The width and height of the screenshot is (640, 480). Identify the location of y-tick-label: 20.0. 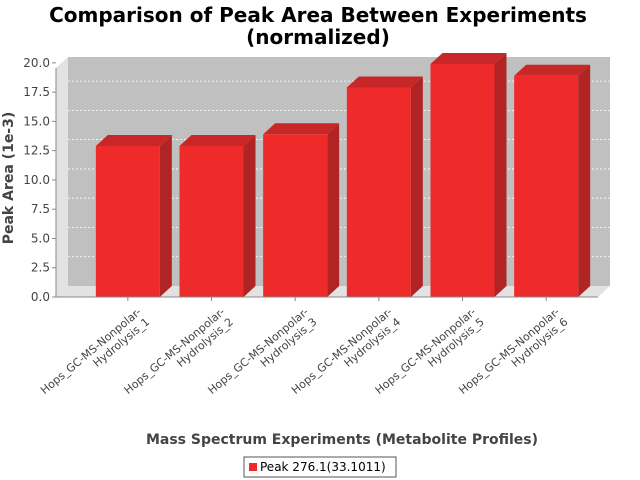
(36, 63).